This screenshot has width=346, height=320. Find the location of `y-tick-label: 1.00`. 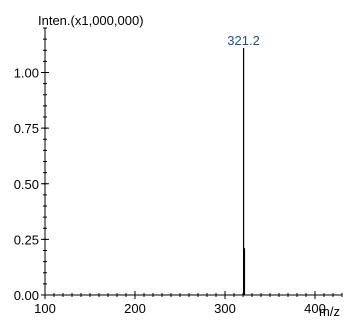

y-tick-label: 1.00 is located at coordinates (26, 73).